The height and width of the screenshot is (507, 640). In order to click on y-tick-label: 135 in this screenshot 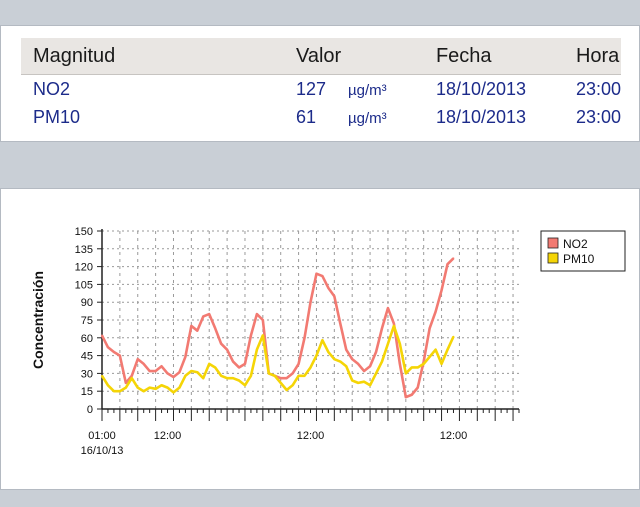, I will do `click(84, 250)`.